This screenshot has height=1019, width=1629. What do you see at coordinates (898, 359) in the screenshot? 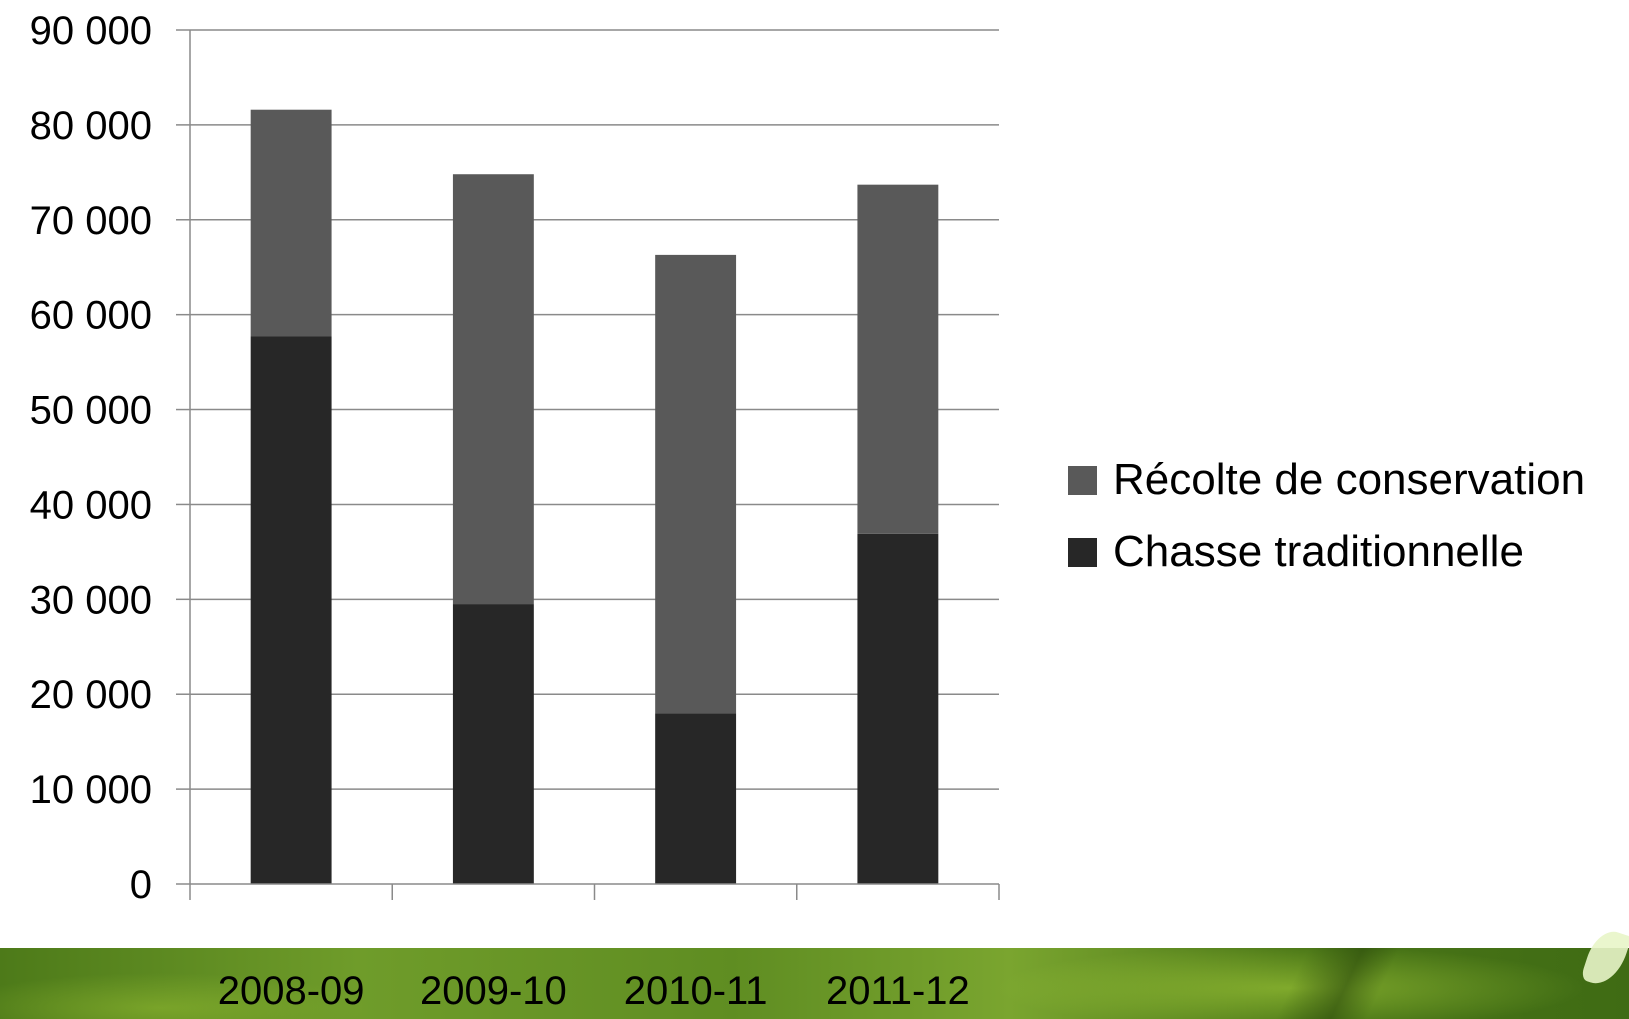
I see `bar-2011-12-recolte` at bounding box center [898, 359].